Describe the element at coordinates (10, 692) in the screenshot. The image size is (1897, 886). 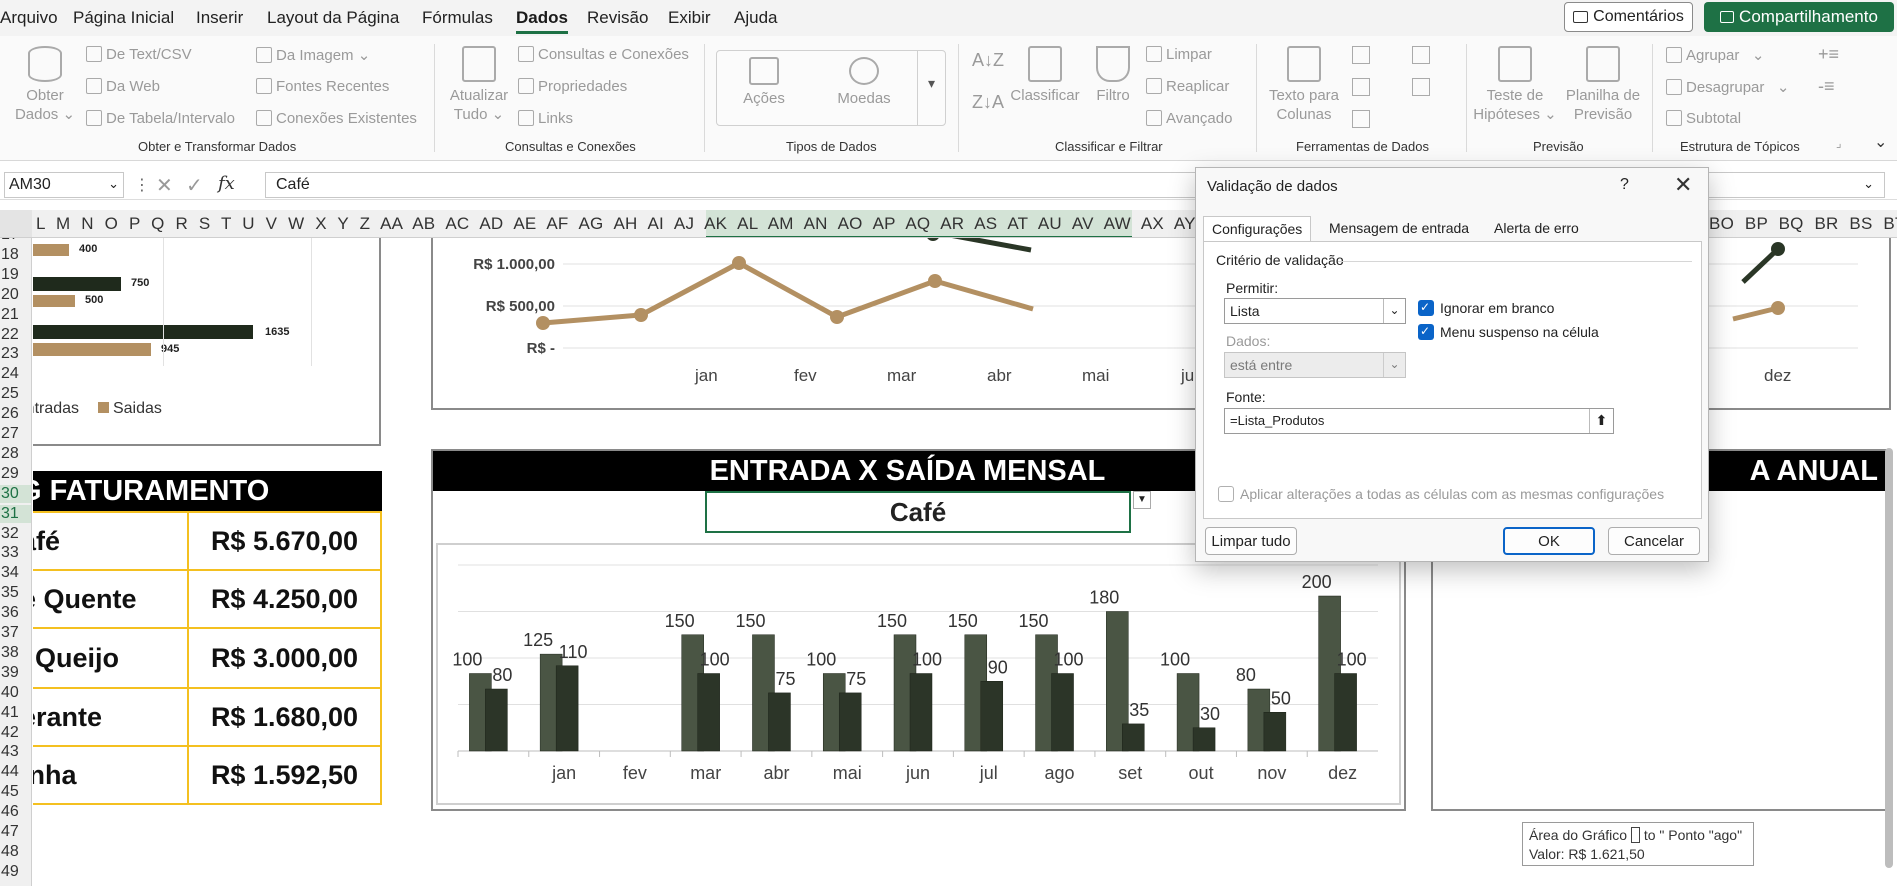
I see `row-header: 40` at that location.